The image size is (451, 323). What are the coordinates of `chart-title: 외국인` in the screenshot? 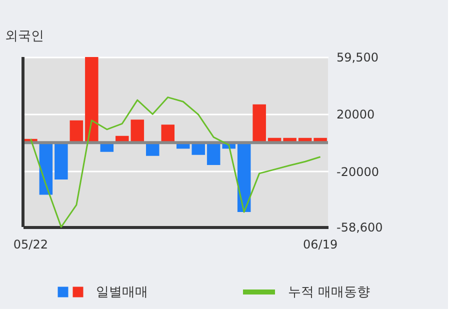 It's located at (24, 36).